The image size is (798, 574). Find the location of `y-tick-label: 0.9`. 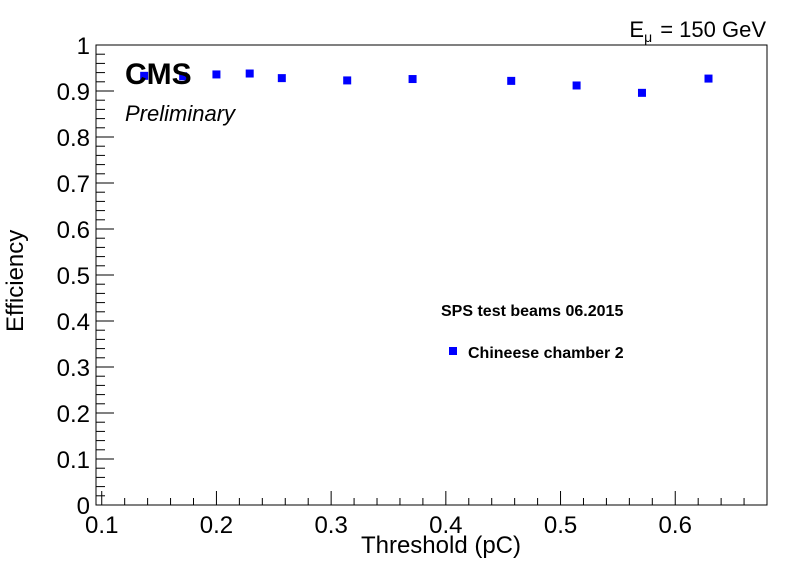

y-tick-label: 0.9 is located at coordinates (73, 92).